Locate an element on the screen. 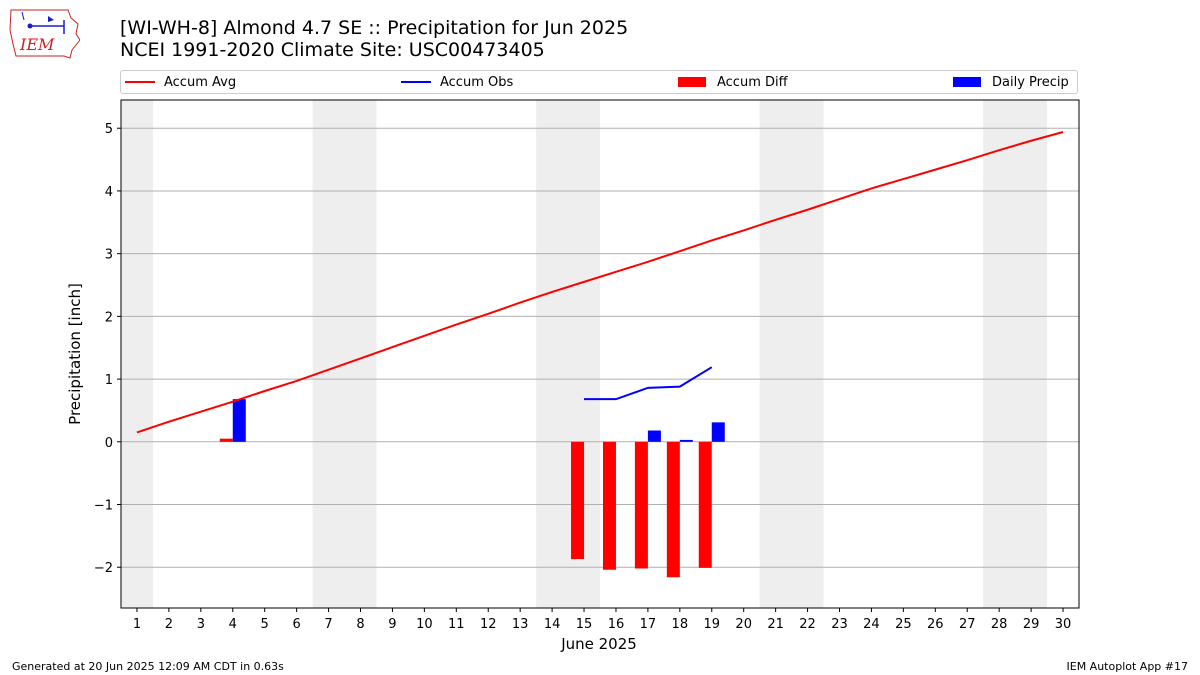 Image resolution: width=1200 pixels, height=675 pixels. x-tick-label: 19 is located at coordinates (711, 624).